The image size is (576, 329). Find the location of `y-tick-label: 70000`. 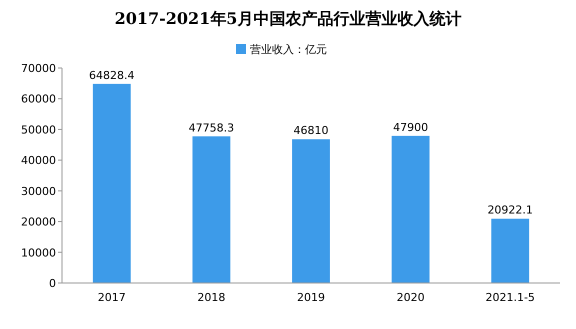

y-tick-label: 70000 is located at coordinates (38, 68).